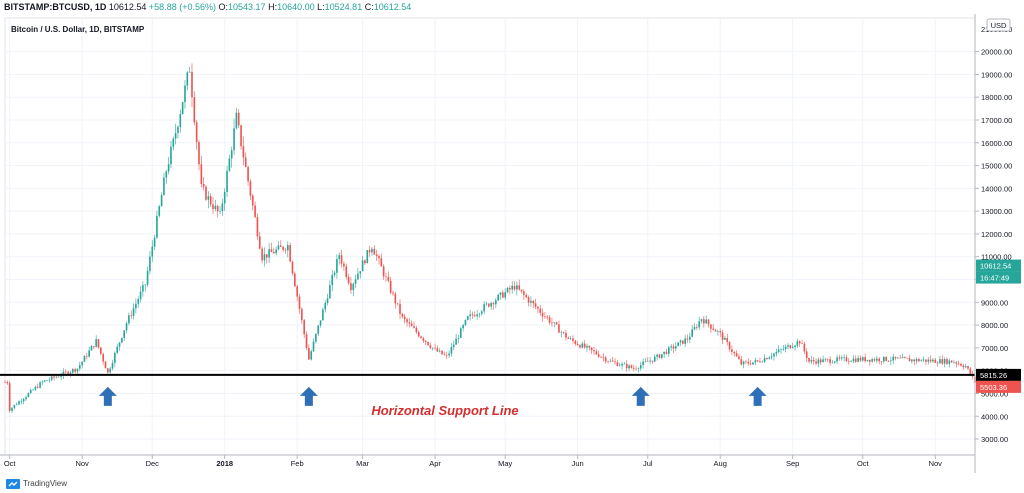 Image resolution: width=1024 pixels, height=493 pixels. Describe the element at coordinates (55, 7) in the screenshot. I see `symbol-label: BITSTAMP:BTCUSD, 1D` at that location.